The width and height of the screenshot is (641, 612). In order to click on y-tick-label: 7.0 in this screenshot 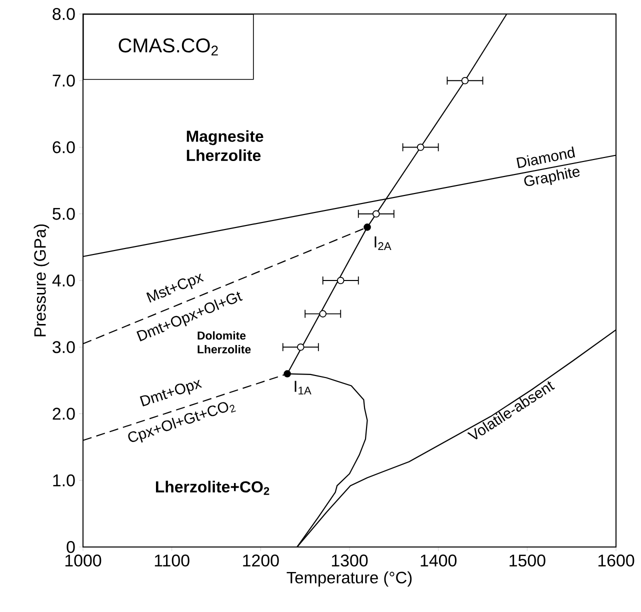, I will do `click(63, 80)`.